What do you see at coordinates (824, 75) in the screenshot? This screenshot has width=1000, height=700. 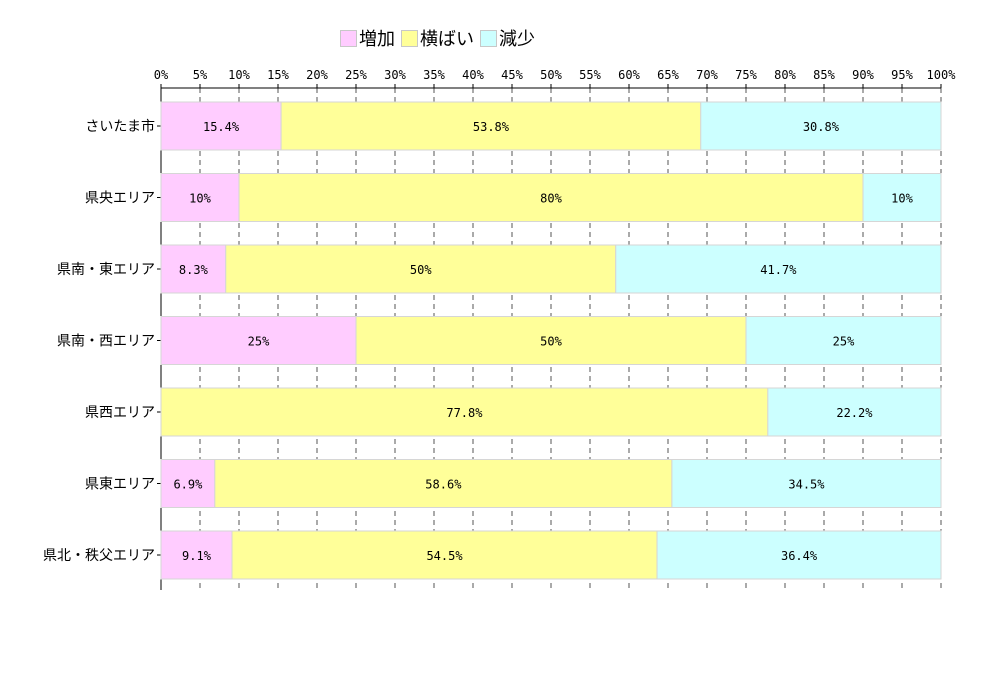 I see `x-tick-label: 85%` at bounding box center [824, 75].